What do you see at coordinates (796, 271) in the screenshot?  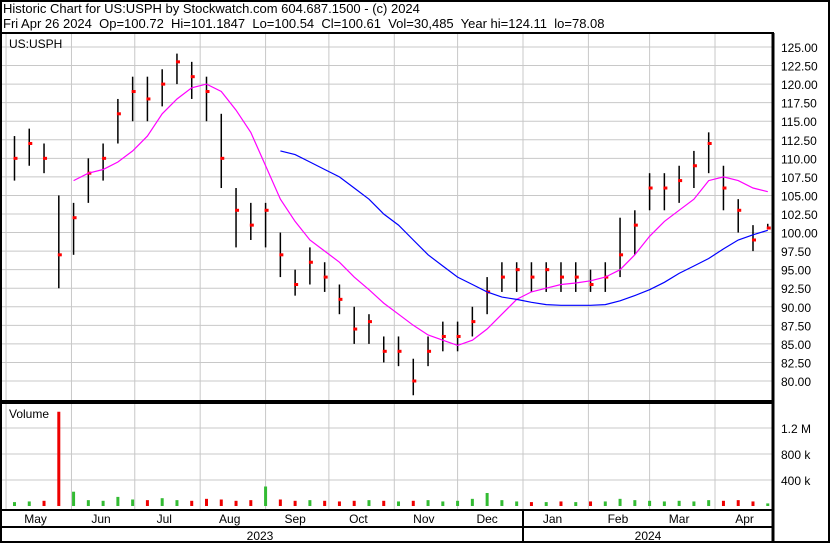 I see `price-tick-label: 95.00` at bounding box center [796, 271].